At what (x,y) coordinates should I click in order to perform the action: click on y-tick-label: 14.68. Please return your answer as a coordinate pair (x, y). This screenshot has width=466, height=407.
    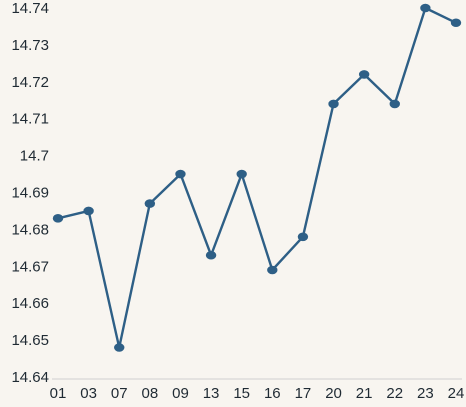
    Looking at the image, I should click on (30, 229).